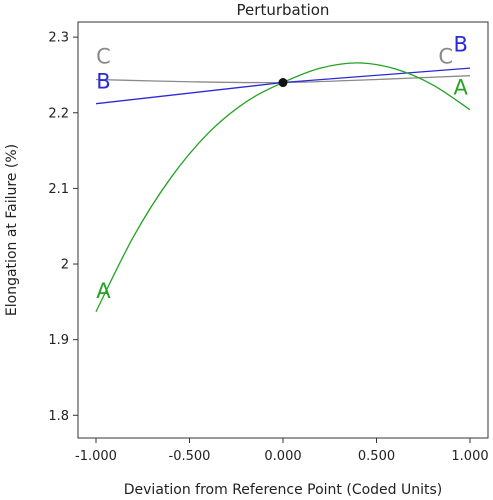  I want to click on x-tick-label: 0.500, so click(376, 456).